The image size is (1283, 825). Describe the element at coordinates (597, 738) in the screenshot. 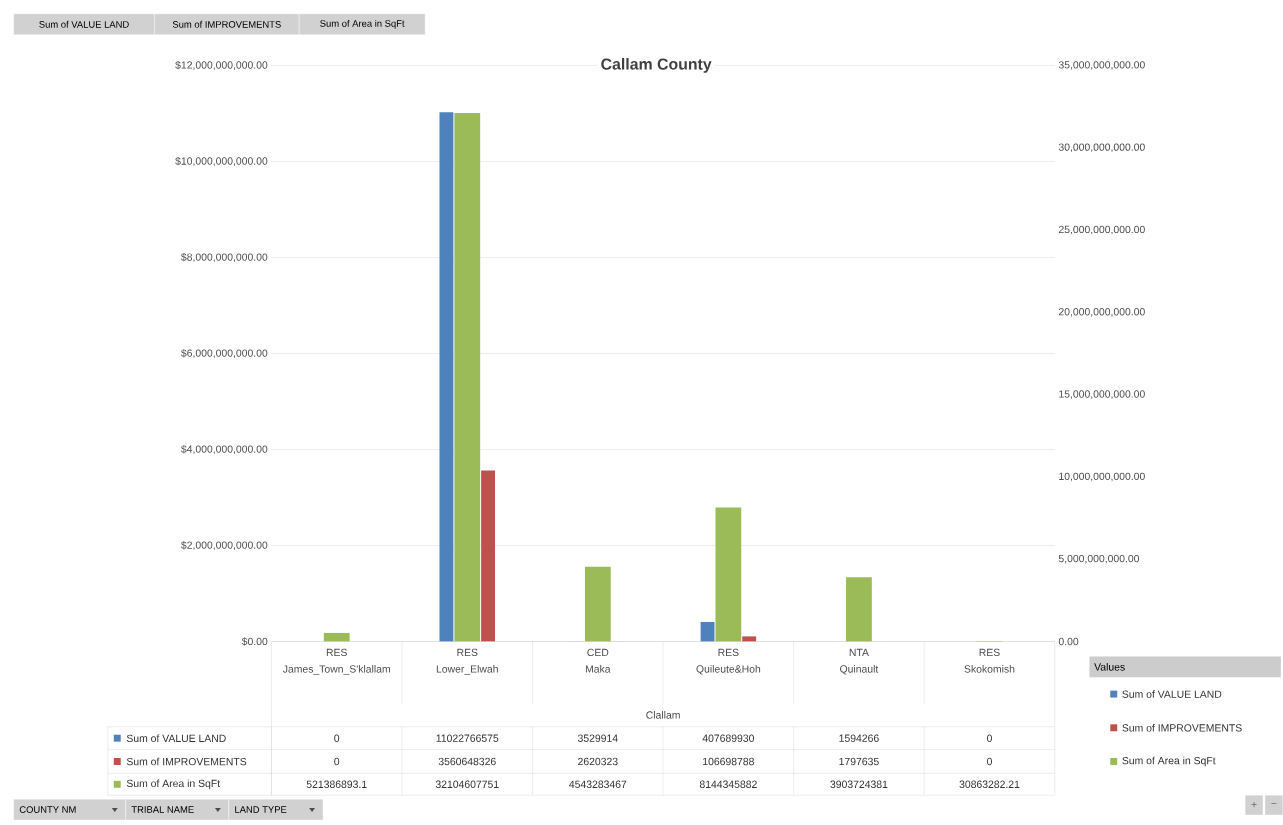

I see `data-label: 3529914` at that location.